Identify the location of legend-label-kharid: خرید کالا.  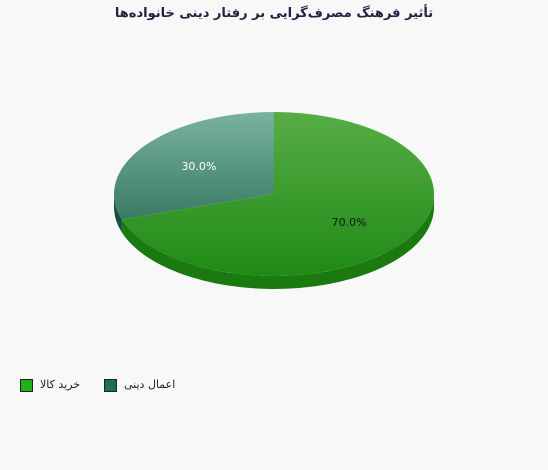
(60, 384).